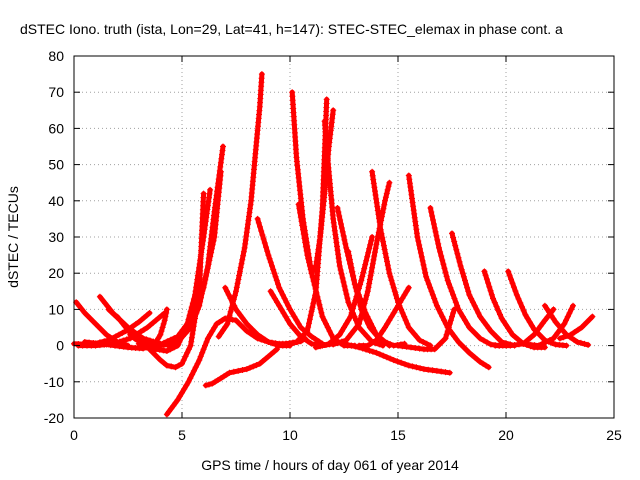  Describe the element at coordinates (54, 382) in the screenshot. I see `y-tick-label: -10` at that location.